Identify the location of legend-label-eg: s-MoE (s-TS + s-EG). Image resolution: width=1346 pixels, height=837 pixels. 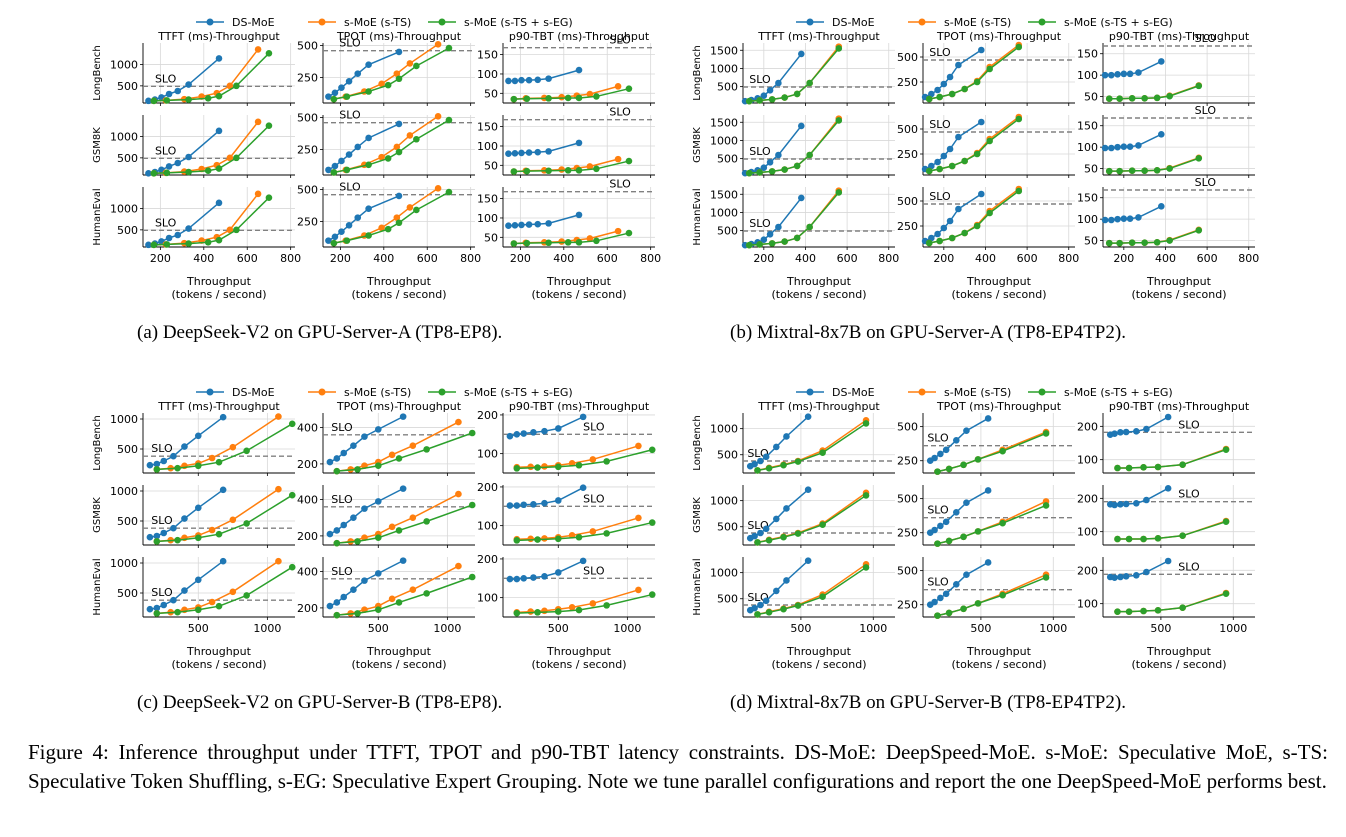
(518, 22).